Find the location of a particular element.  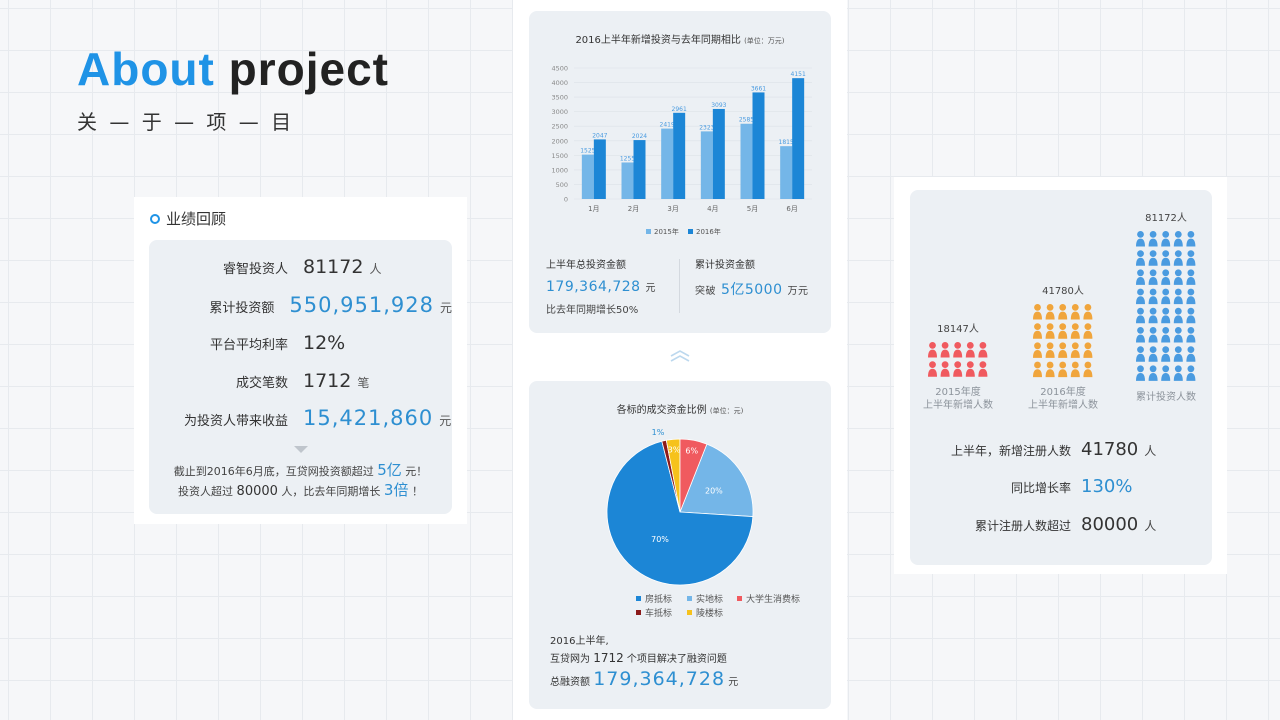

legend-label: 2016年 is located at coordinates (708, 231).